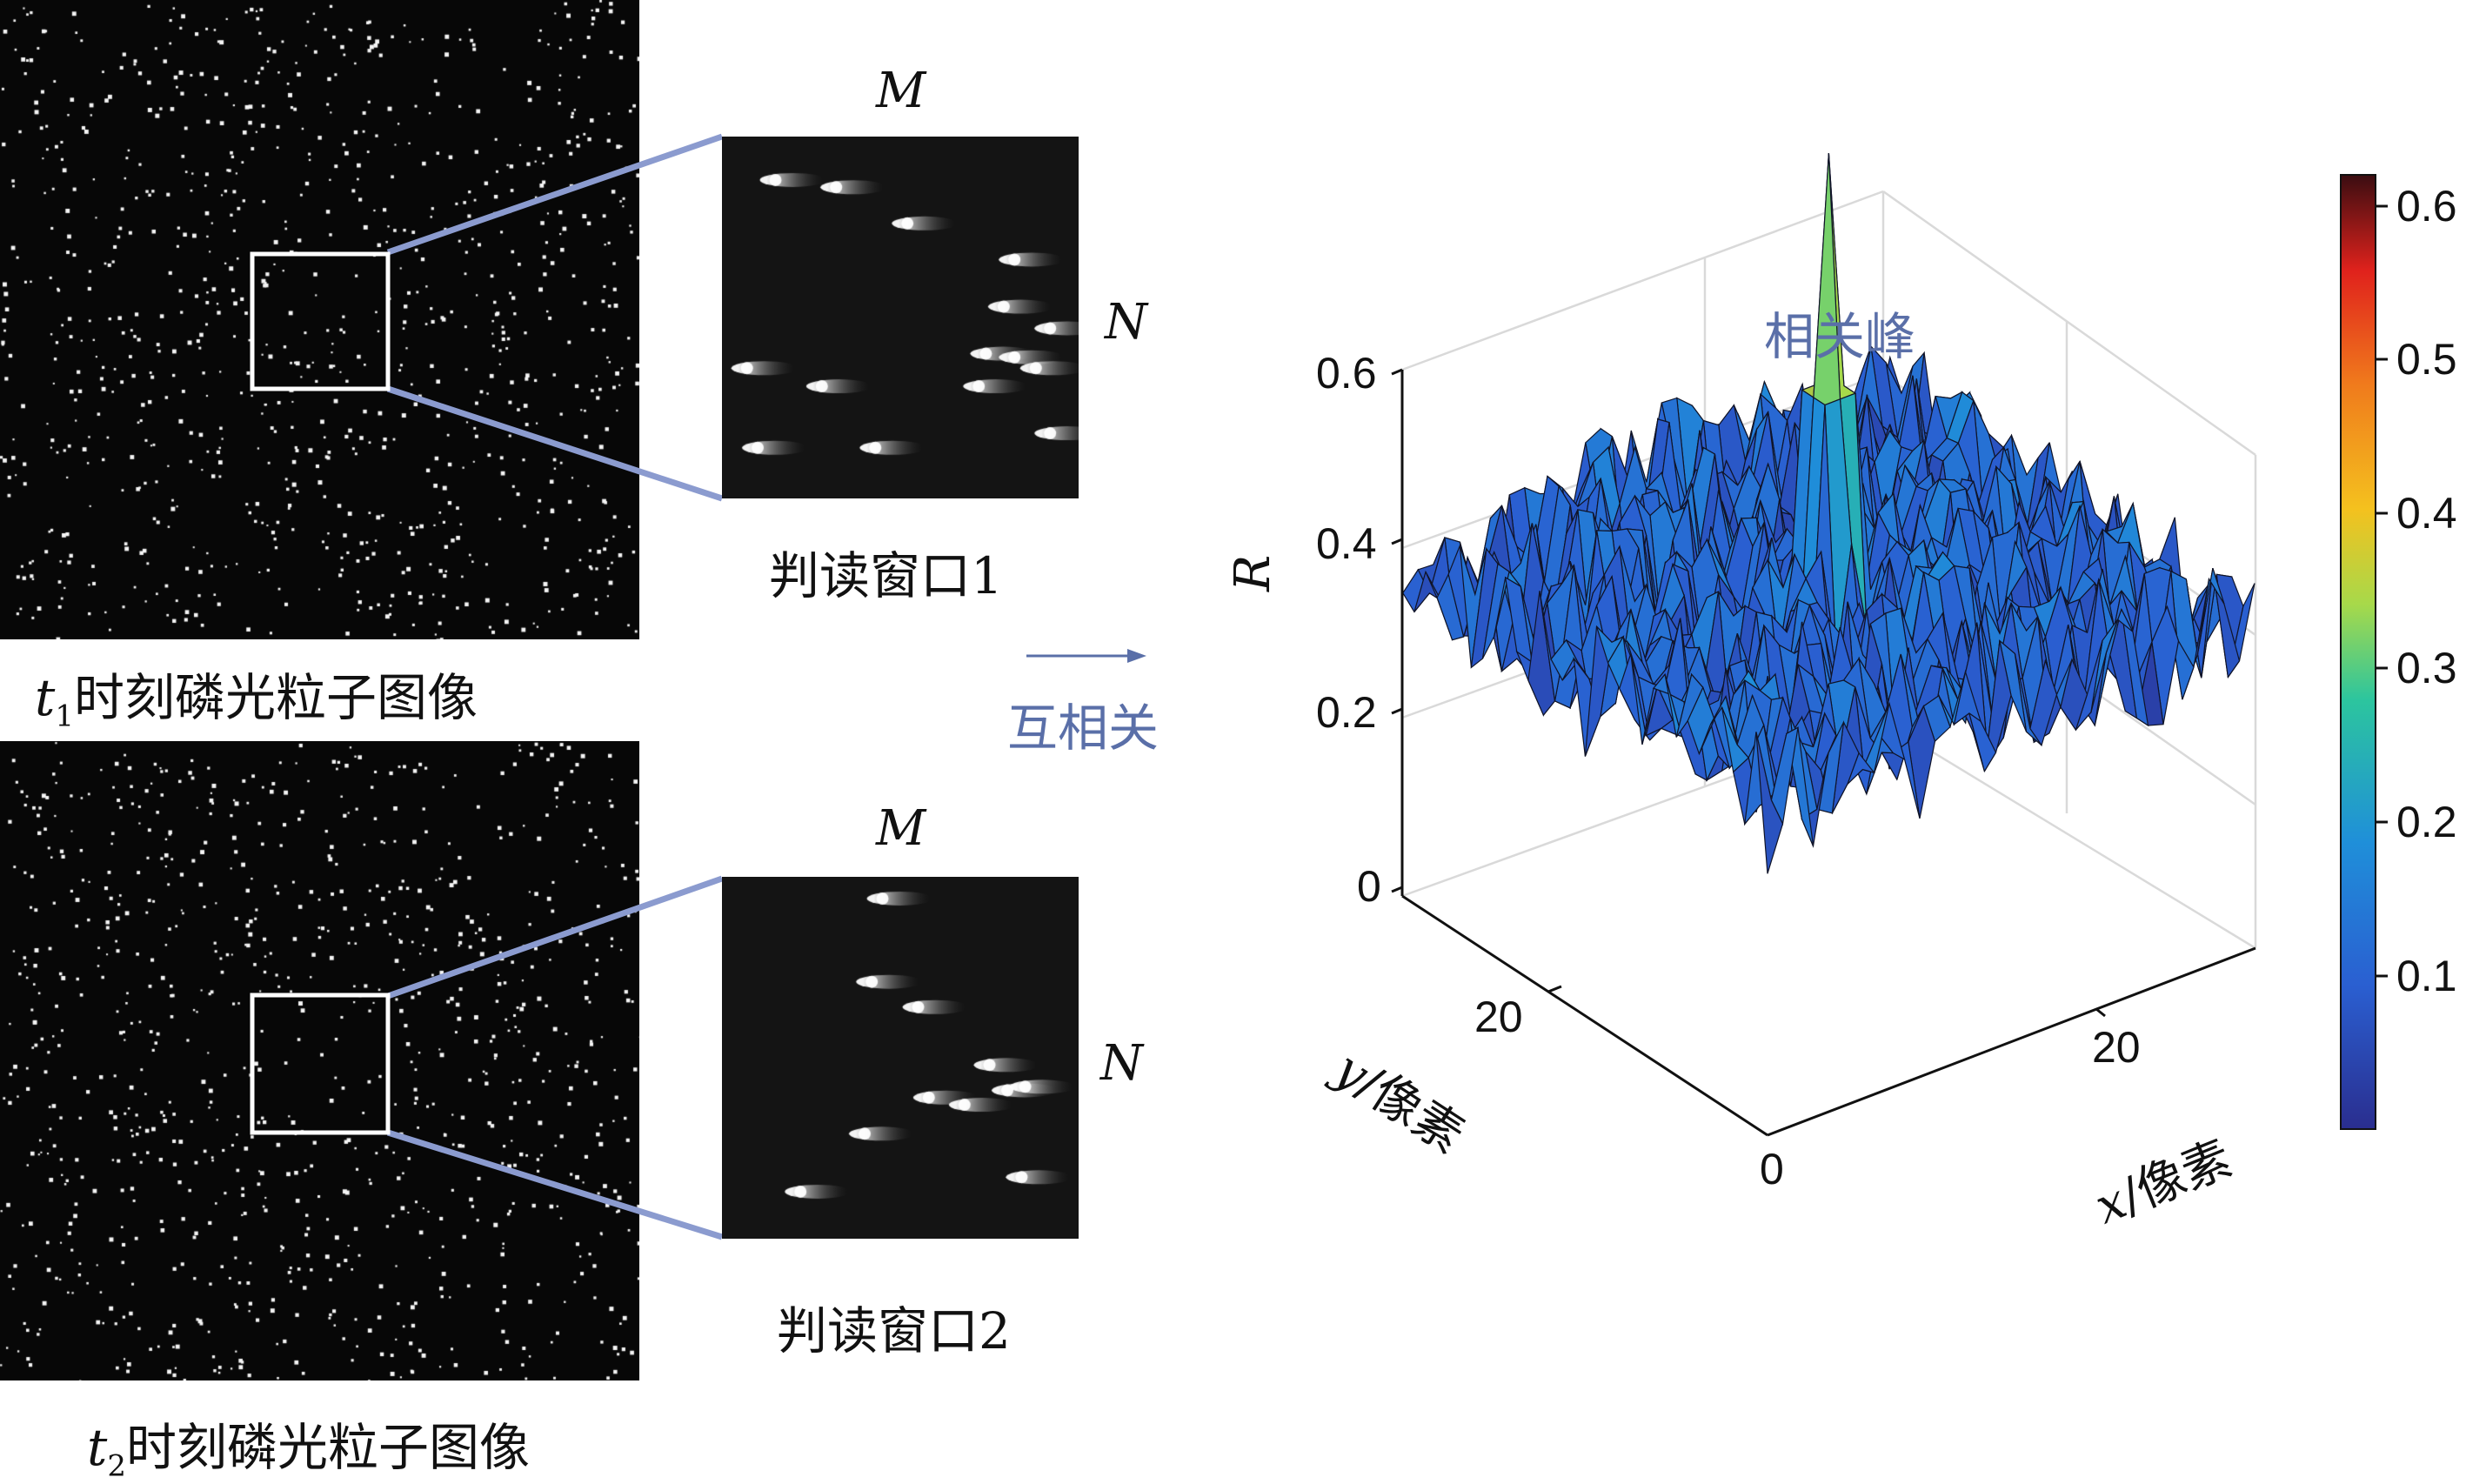  Describe the element at coordinates (555, 1057) in the screenshot. I see `zoom-connector-bottom` at that location.